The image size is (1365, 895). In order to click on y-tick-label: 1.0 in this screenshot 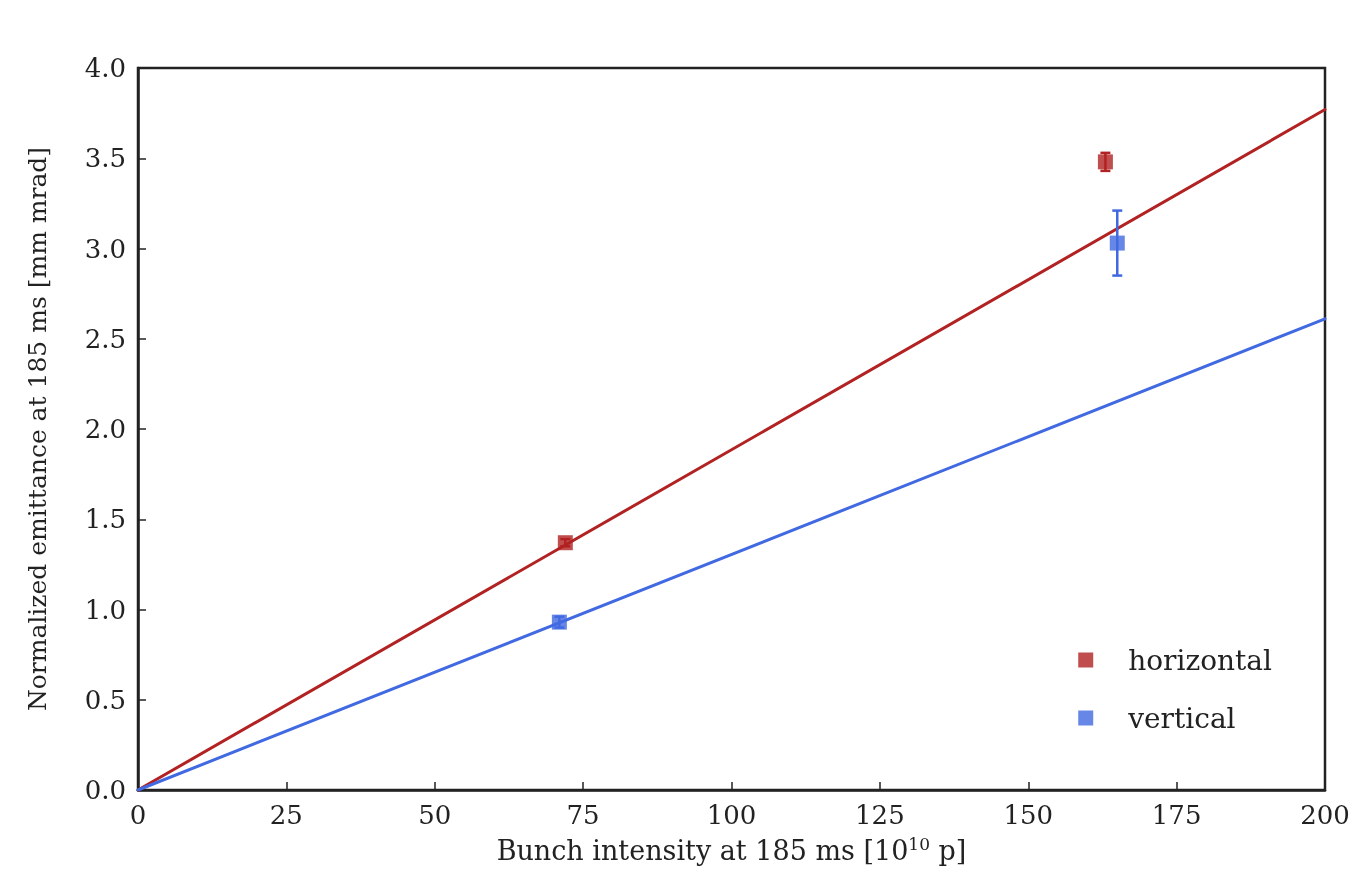, I will do `click(105, 609)`.